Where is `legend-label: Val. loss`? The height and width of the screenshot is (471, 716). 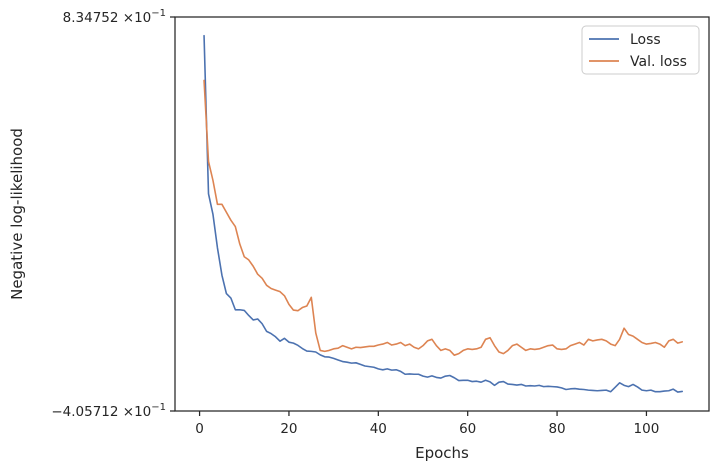 legend-label: Val. loss is located at coordinates (658, 62).